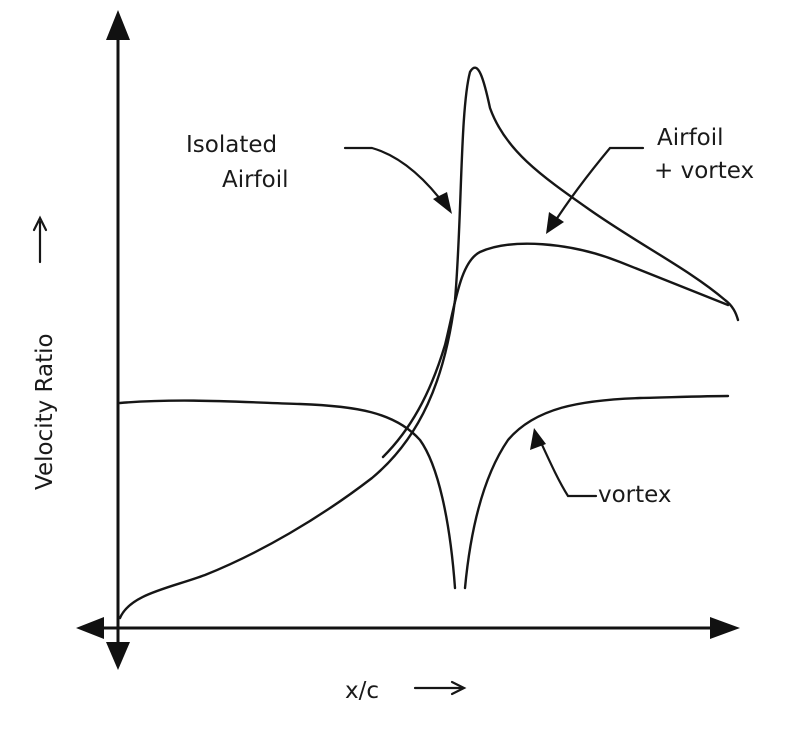 The width and height of the screenshot is (812, 729). What do you see at coordinates (690, 138) in the screenshot?
I see `airfoil-plus-vortex-label-line1: Airfoil` at bounding box center [690, 138].